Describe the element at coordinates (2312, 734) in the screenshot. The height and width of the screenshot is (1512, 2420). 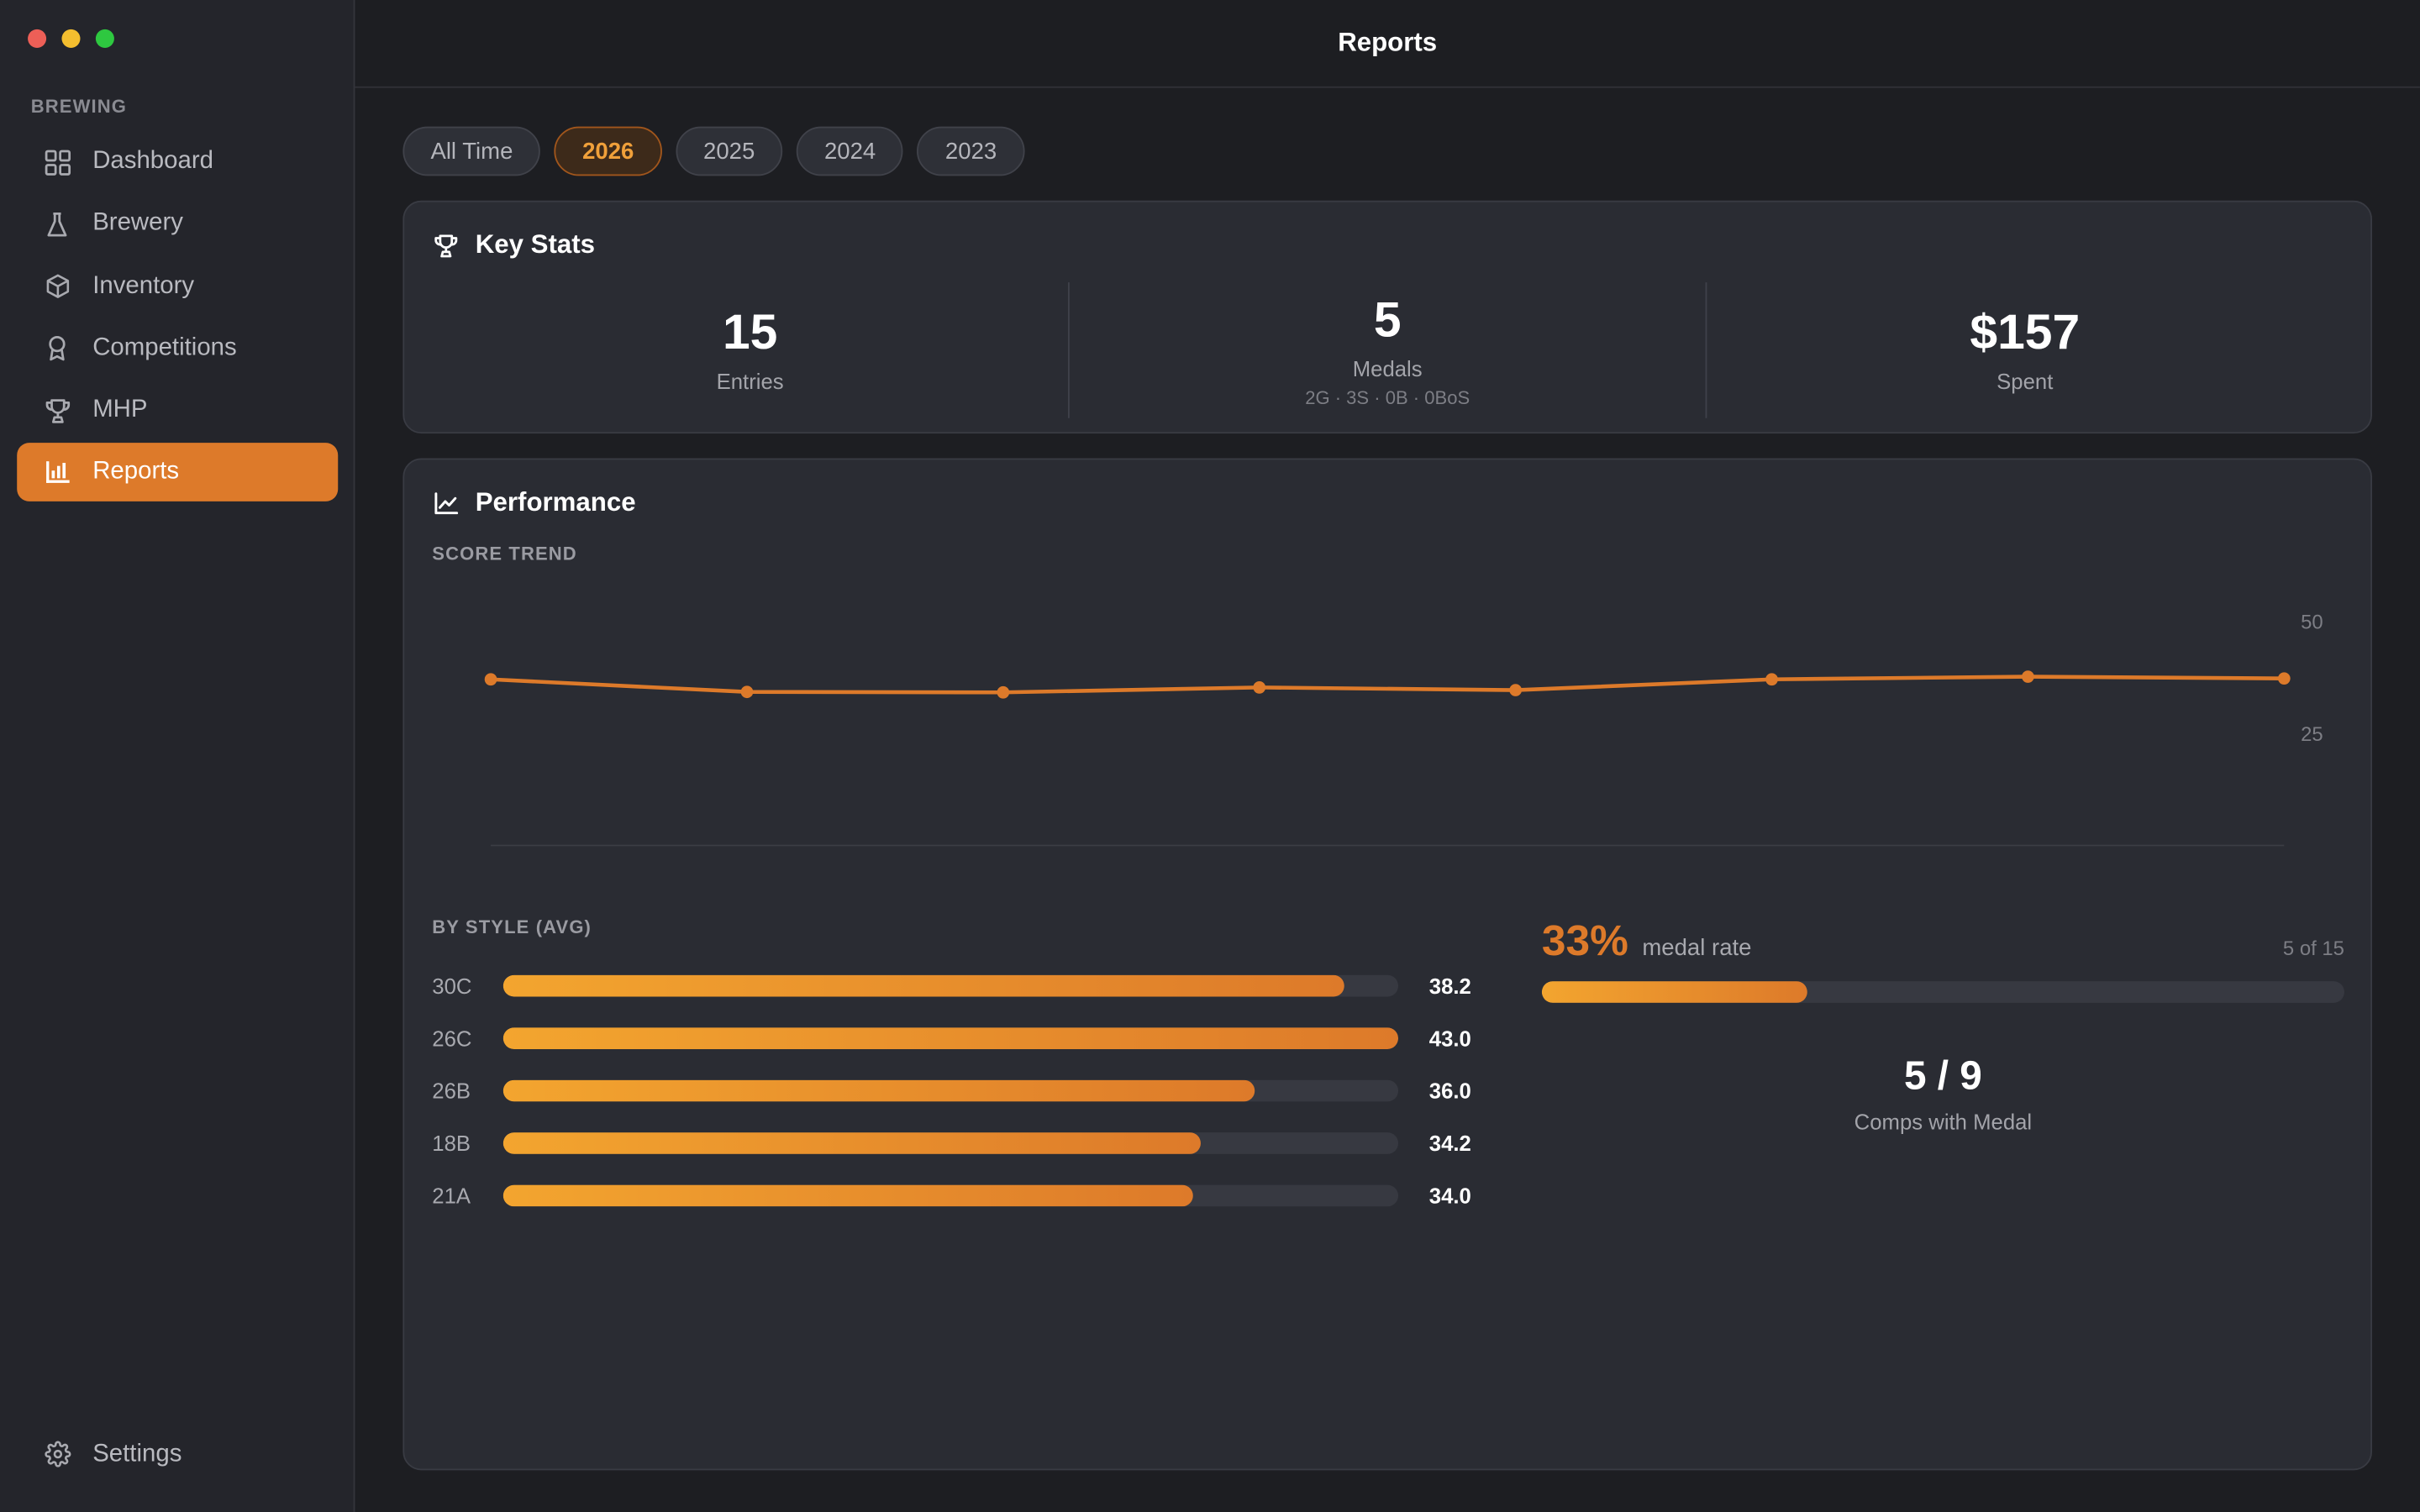
I see `y-tick-label: 25` at that location.